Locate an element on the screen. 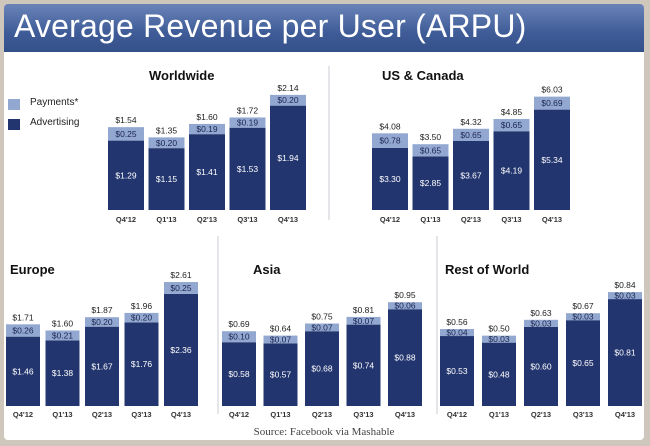  label-advertising: $1.29 is located at coordinates (126, 175).